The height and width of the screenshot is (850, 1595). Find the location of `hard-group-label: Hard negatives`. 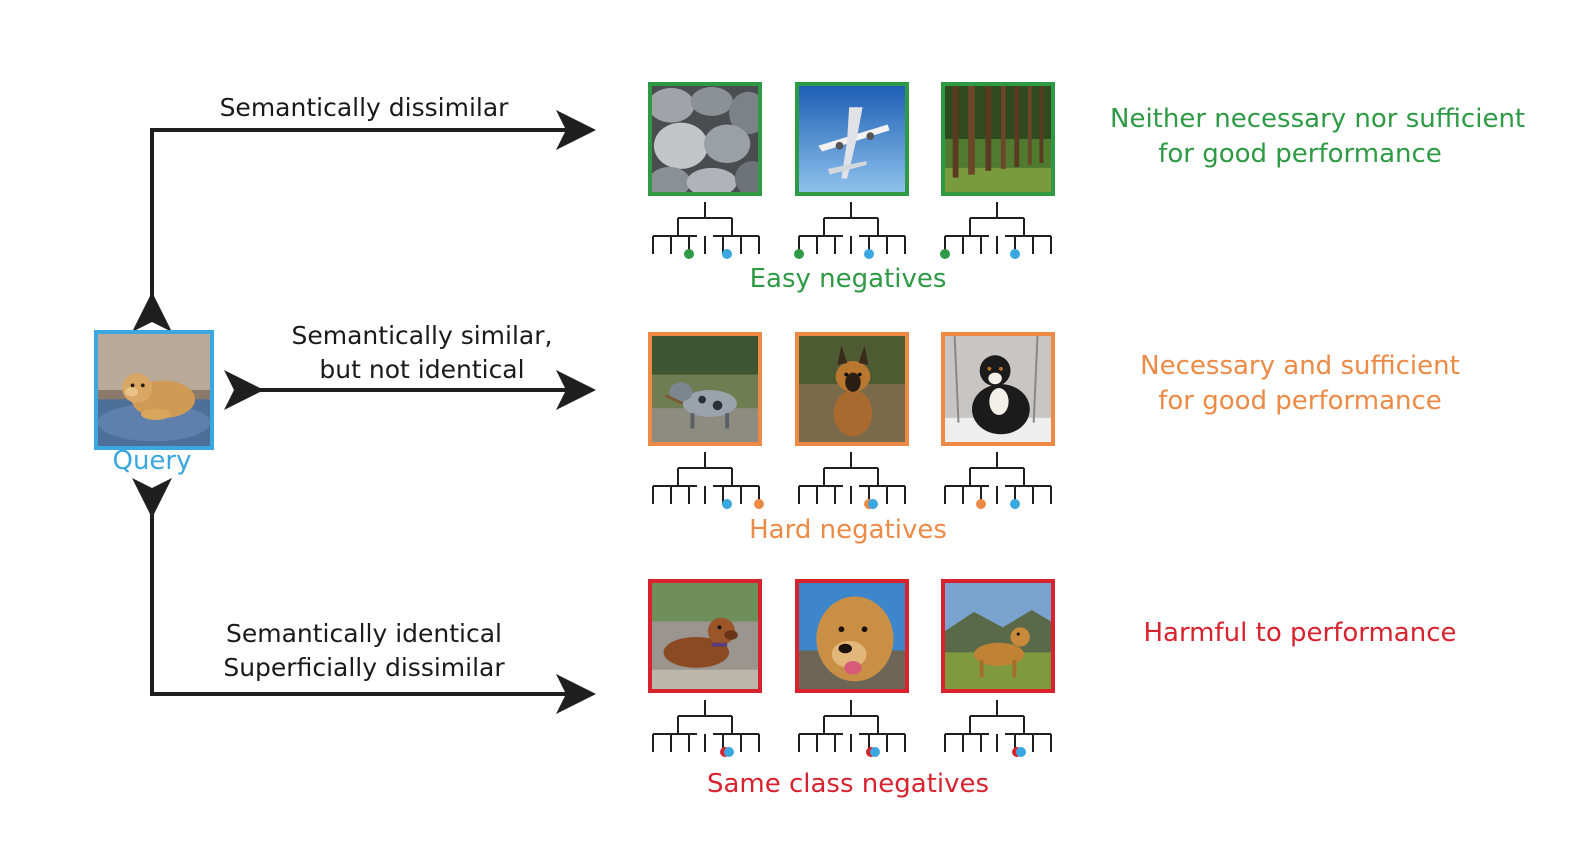

hard-group-label: Hard negatives is located at coordinates (848, 530).